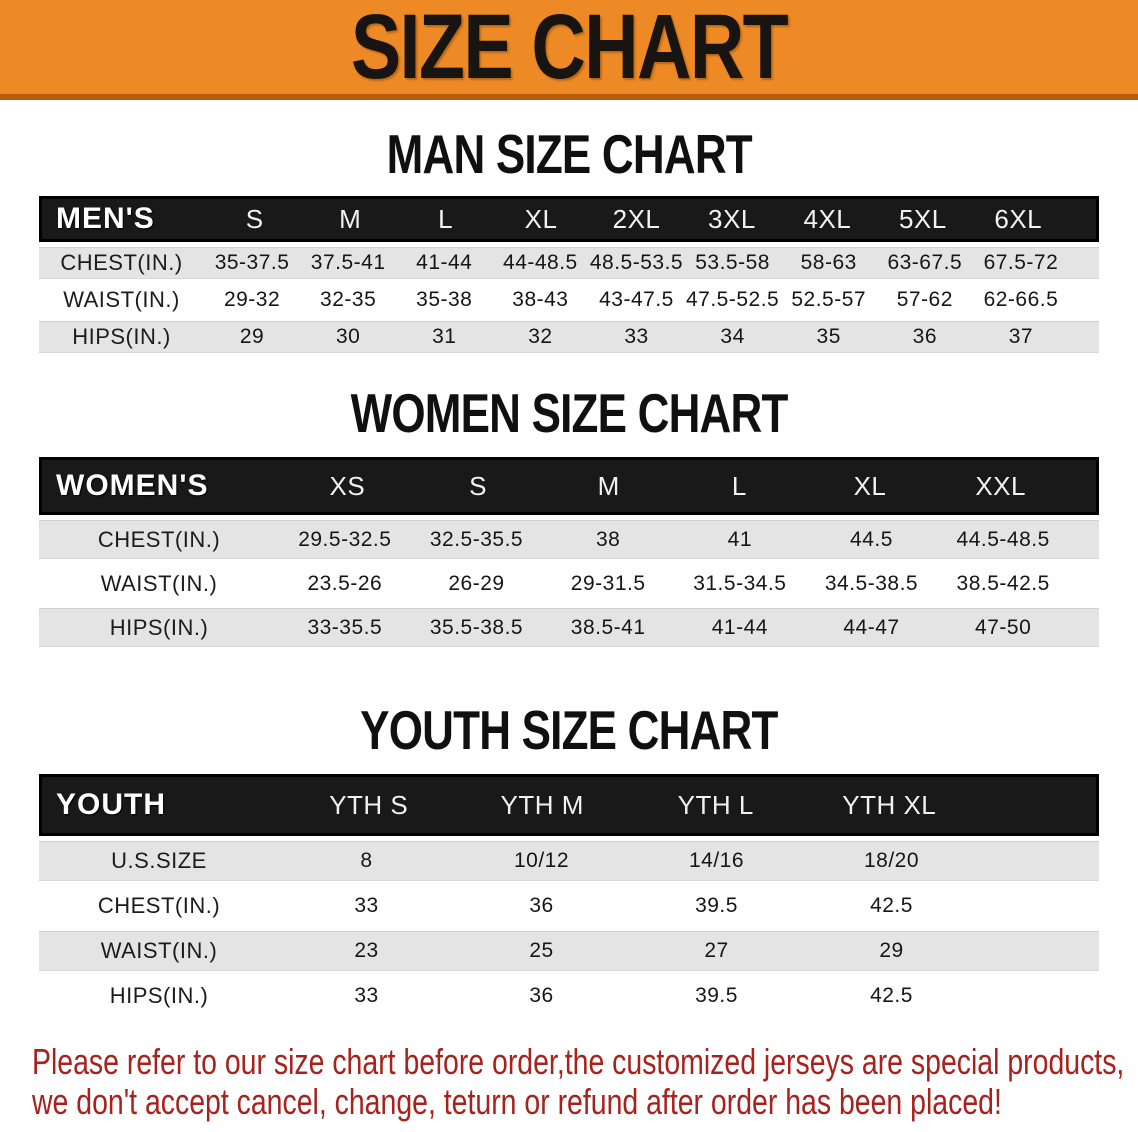 Image resolution: width=1138 pixels, height=1132 pixels. I want to click on measurement-value: 34.5-38.5, so click(871, 583).